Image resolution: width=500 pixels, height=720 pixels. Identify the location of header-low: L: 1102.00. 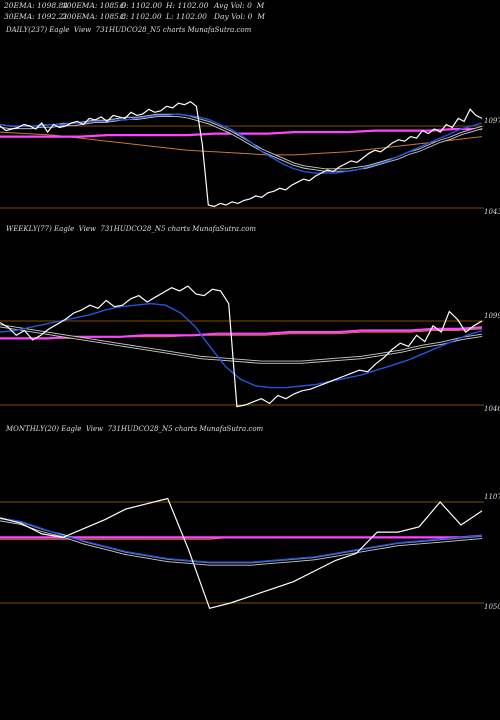
(186, 16).